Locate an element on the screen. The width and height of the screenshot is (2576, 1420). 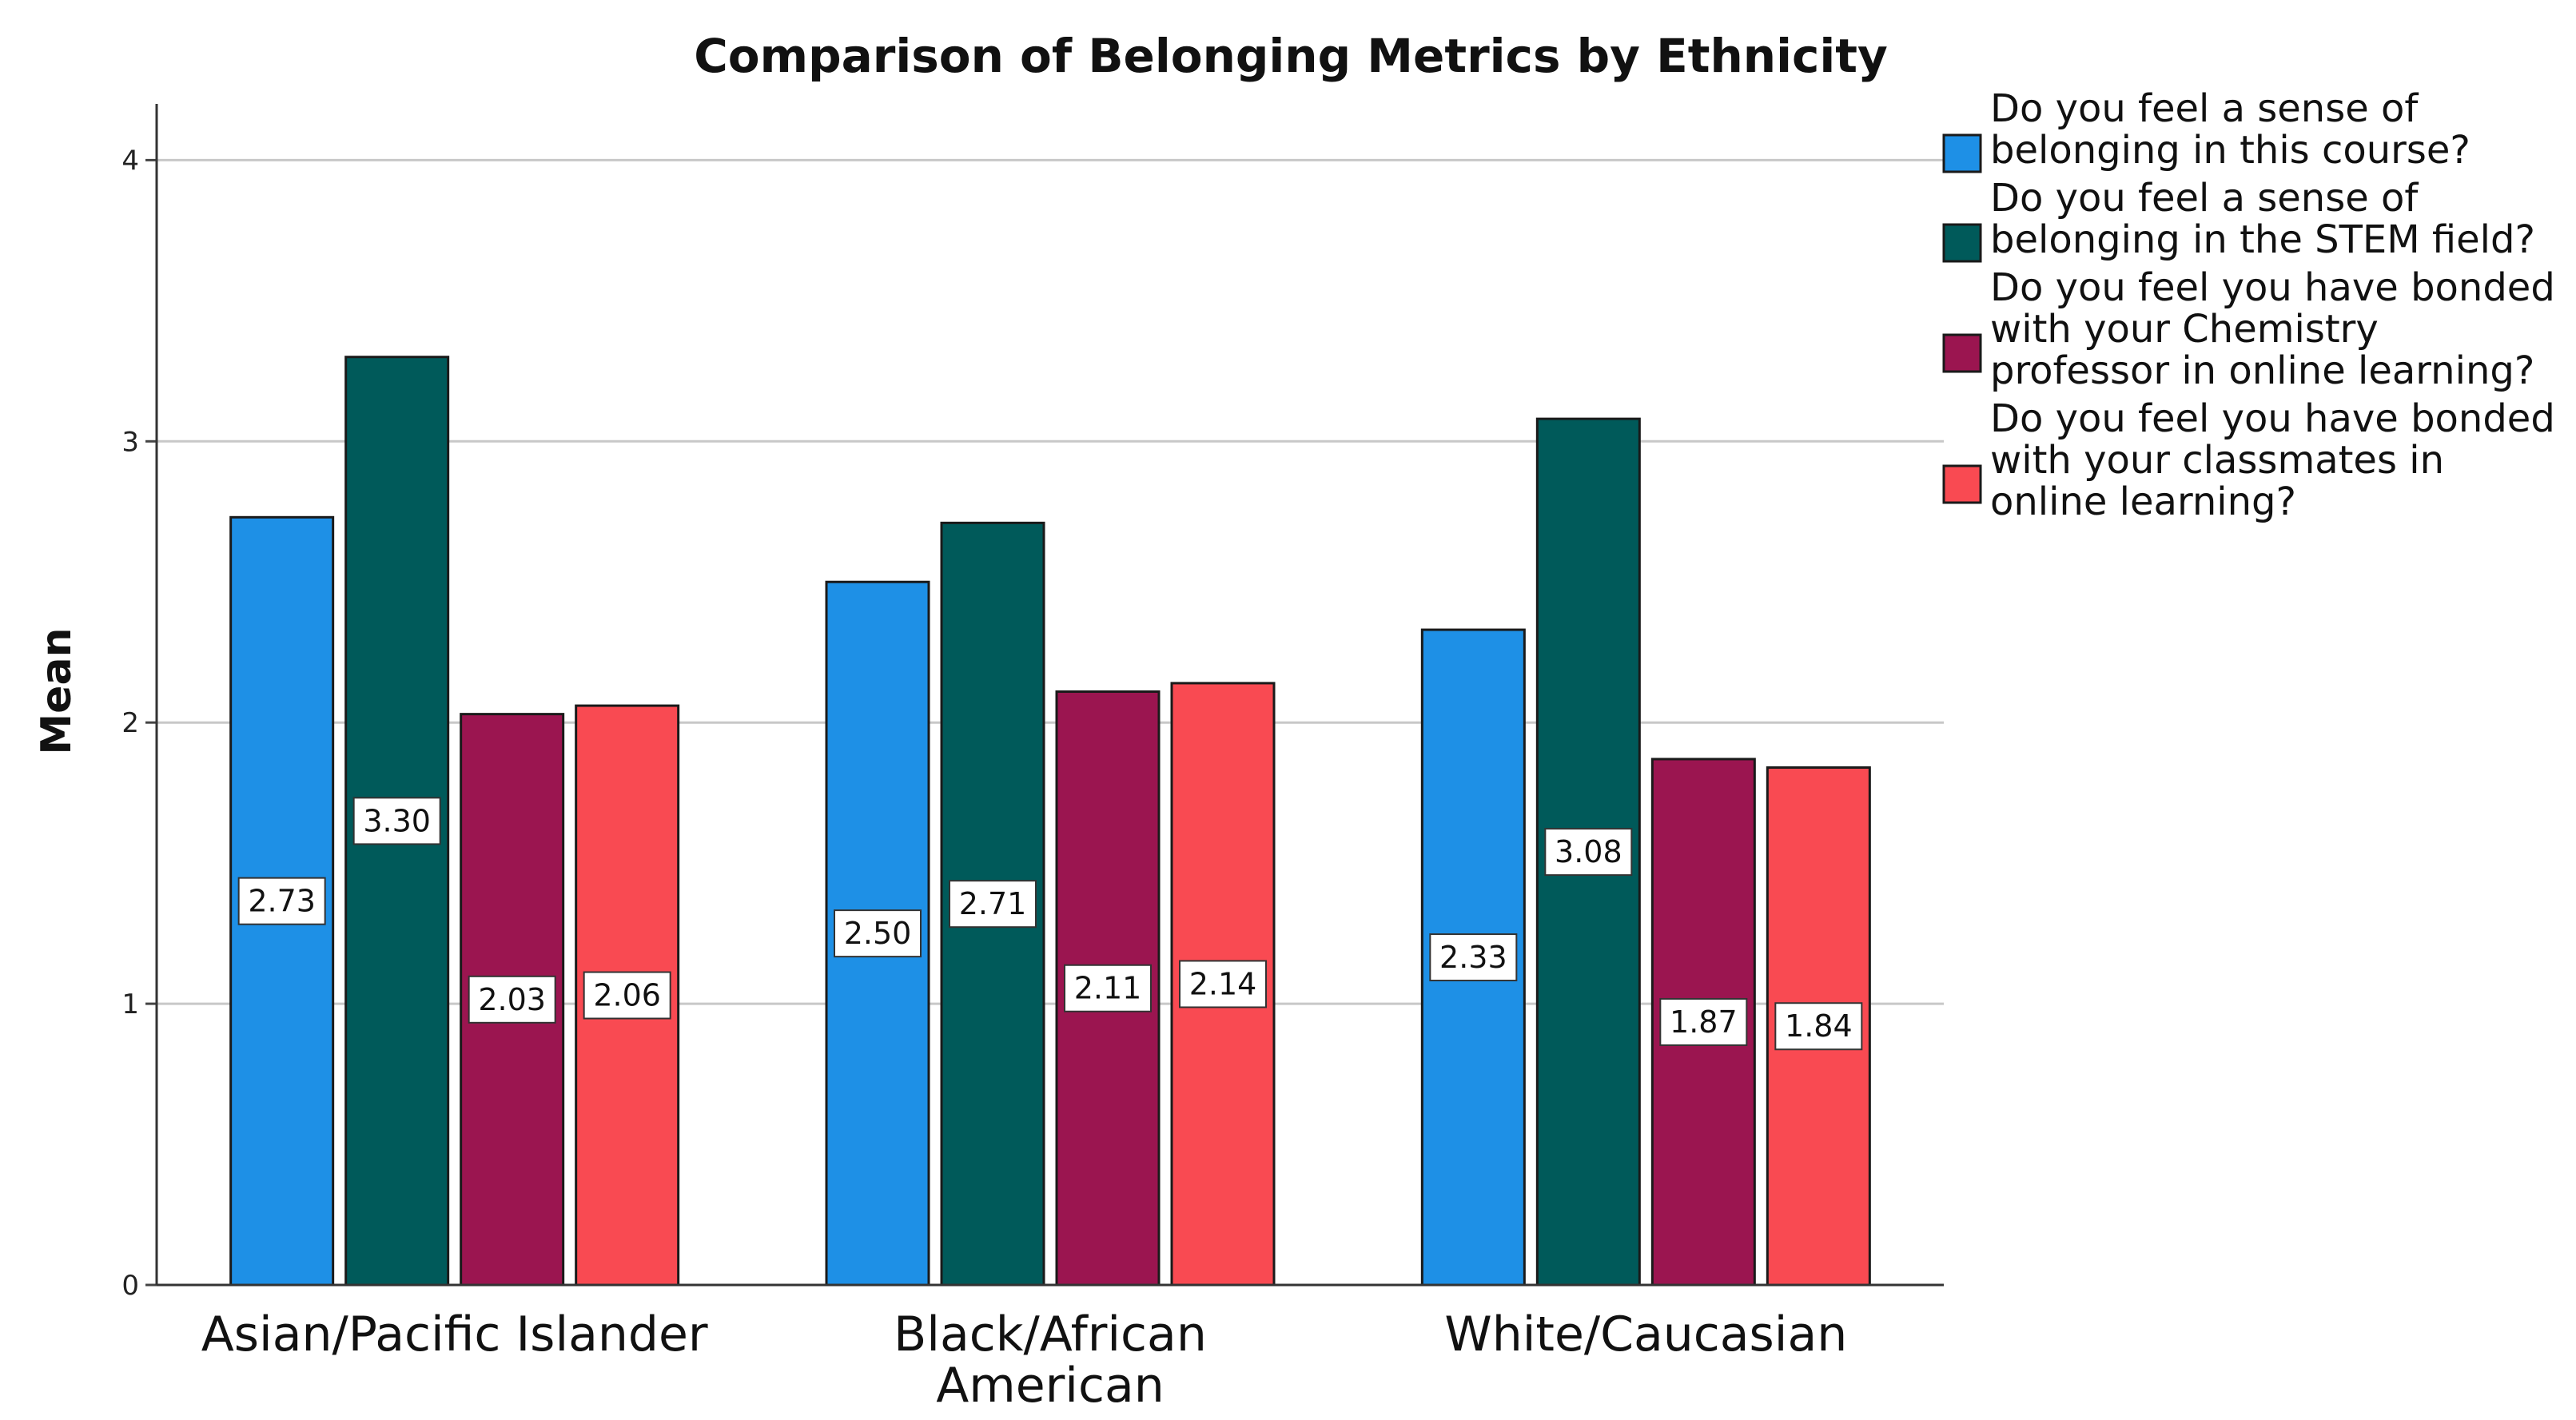
y-axis-ticks: 0 1 2 3 4 is located at coordinates (139, 723).